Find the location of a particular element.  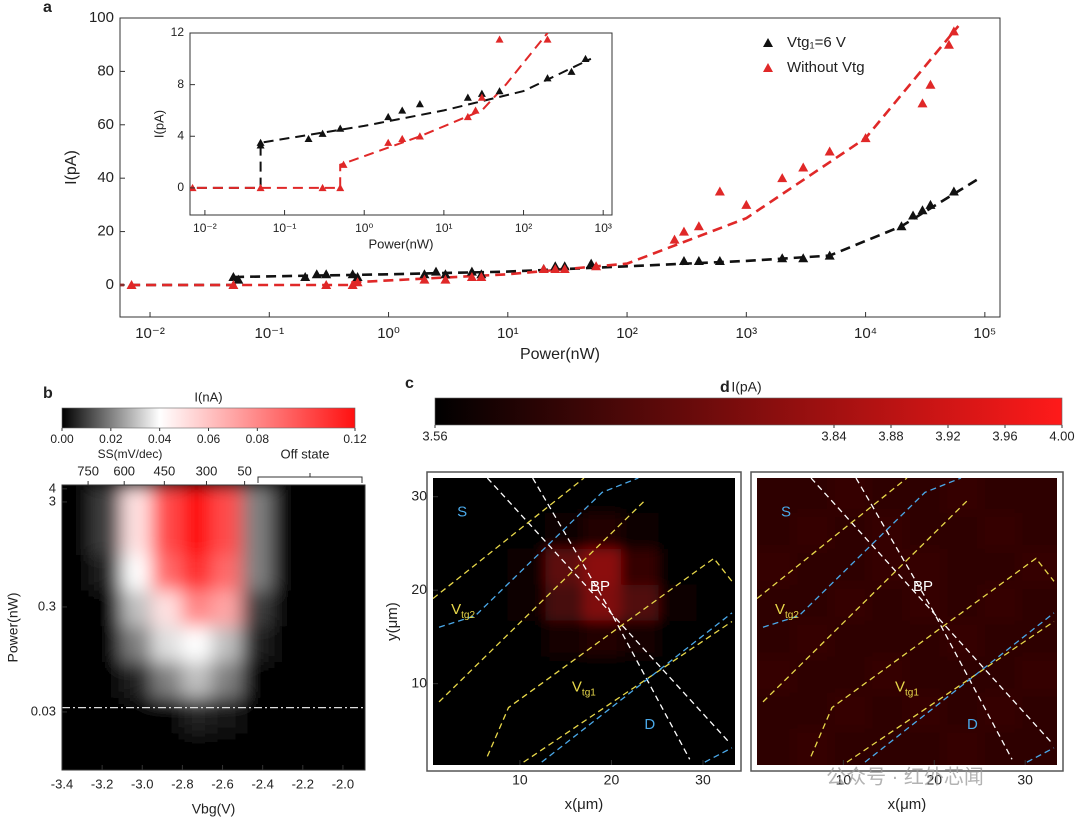

panel-letter: b is located at coordinates (48, 393).